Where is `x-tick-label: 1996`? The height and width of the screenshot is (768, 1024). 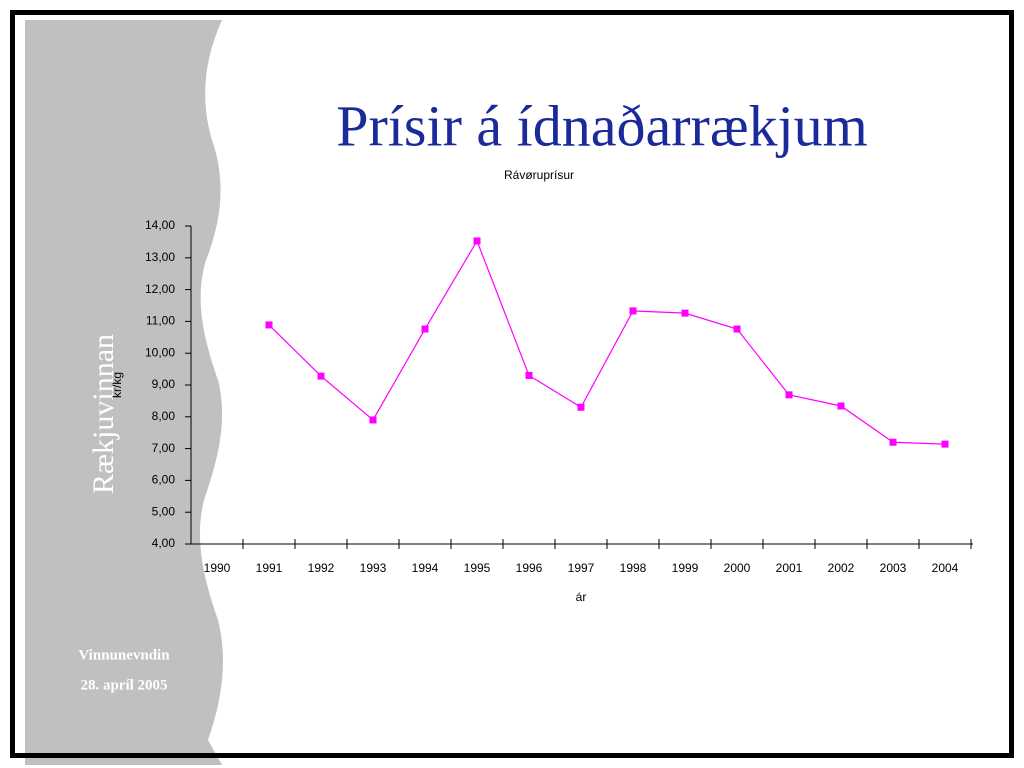
x-tick-label: 1996 is located at coordinates (529, 568).